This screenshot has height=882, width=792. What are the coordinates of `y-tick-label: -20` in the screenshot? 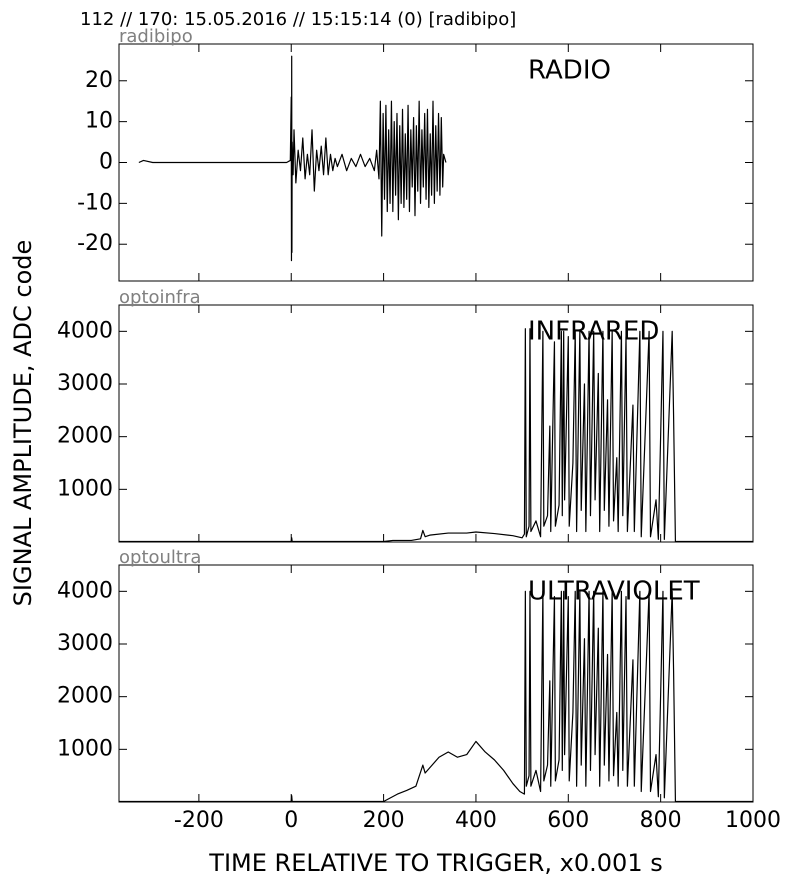 It's located at (95, 243).